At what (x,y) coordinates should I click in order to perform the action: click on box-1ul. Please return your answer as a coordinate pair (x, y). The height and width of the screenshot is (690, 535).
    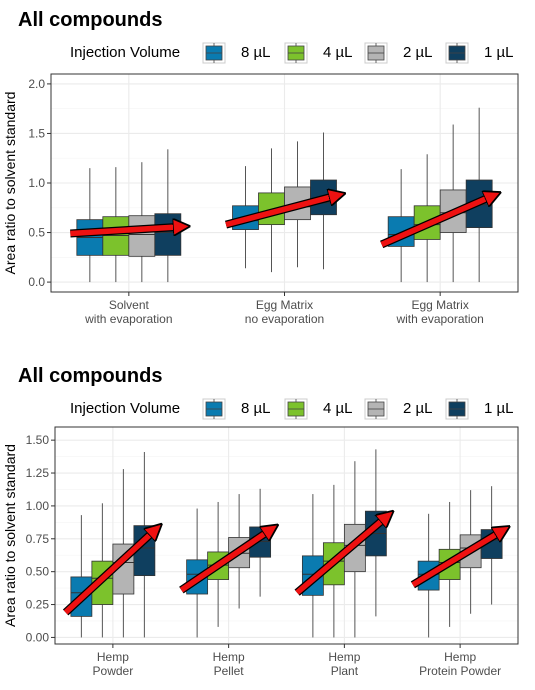
    Looking at the image, I should click on (168, 216).